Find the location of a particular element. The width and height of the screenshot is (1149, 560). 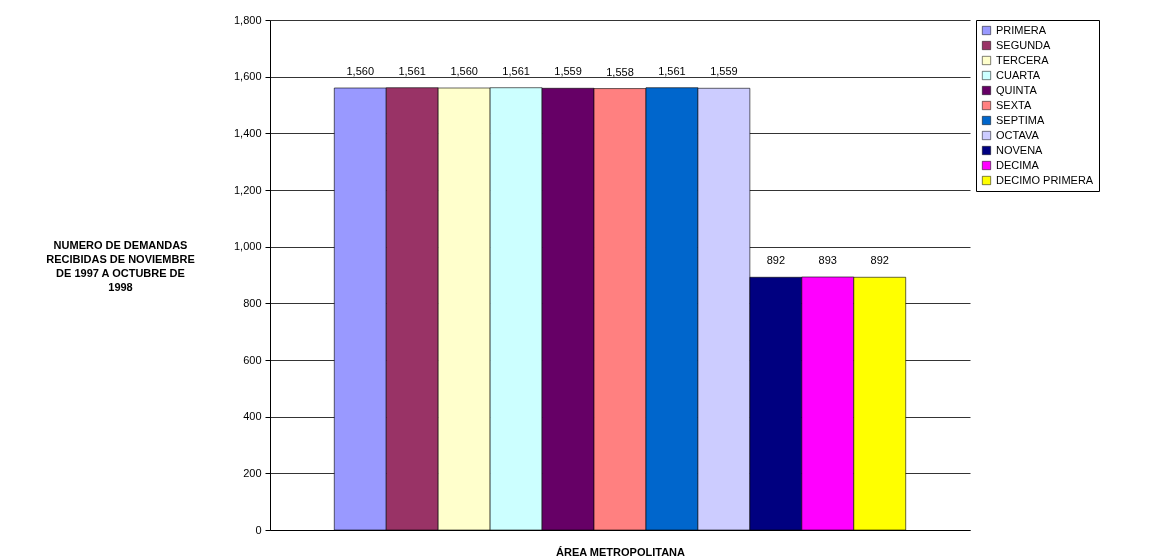

legend-label: QUINTA is located at coordinates (1017, 89).